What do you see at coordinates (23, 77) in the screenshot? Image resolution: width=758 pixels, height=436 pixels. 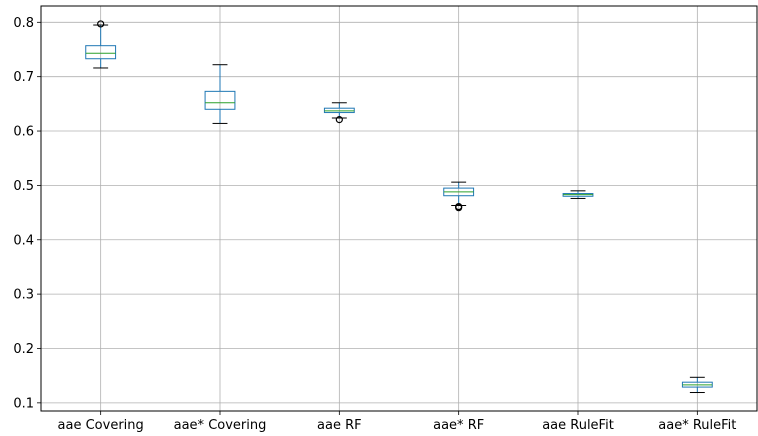 I see `y-tick-label: 0.7` at bounding box center [23, 77].